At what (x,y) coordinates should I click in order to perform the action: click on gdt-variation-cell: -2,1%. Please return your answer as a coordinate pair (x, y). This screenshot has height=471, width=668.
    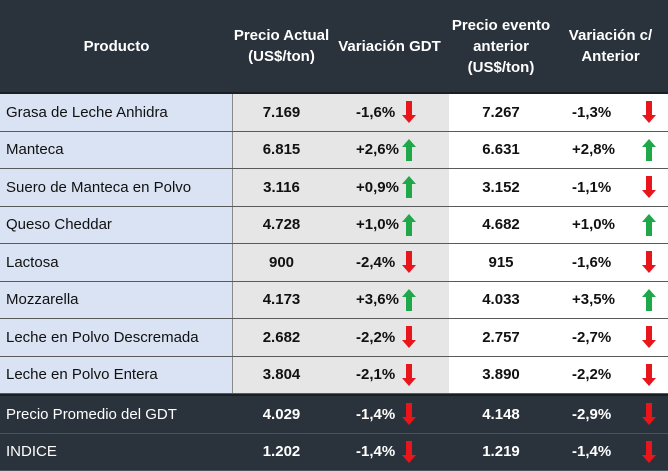
    Looking at the image, I should click on (389, 375).